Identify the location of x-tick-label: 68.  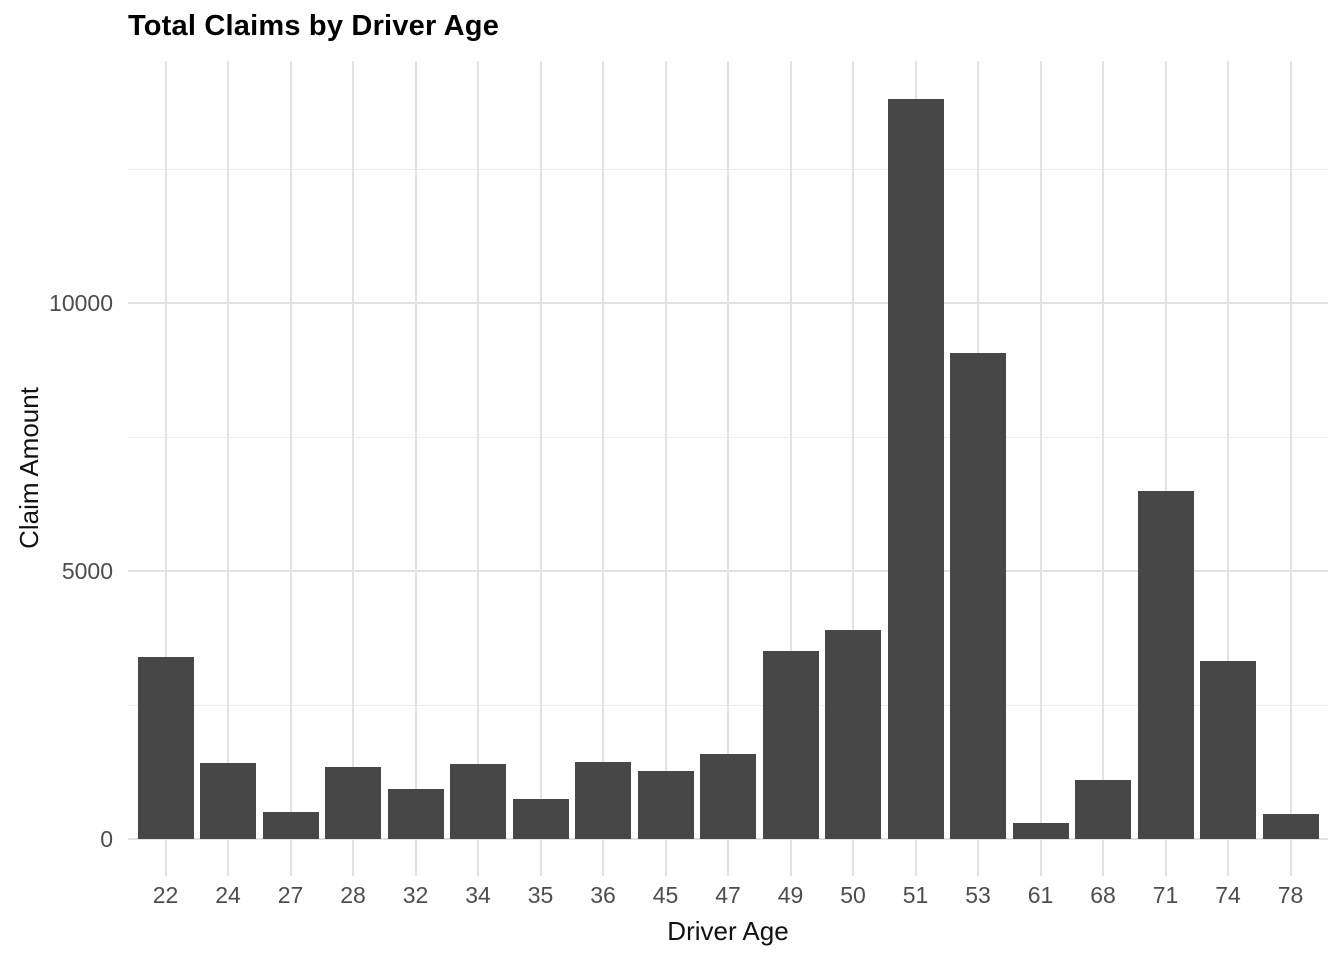
(1103, 895).